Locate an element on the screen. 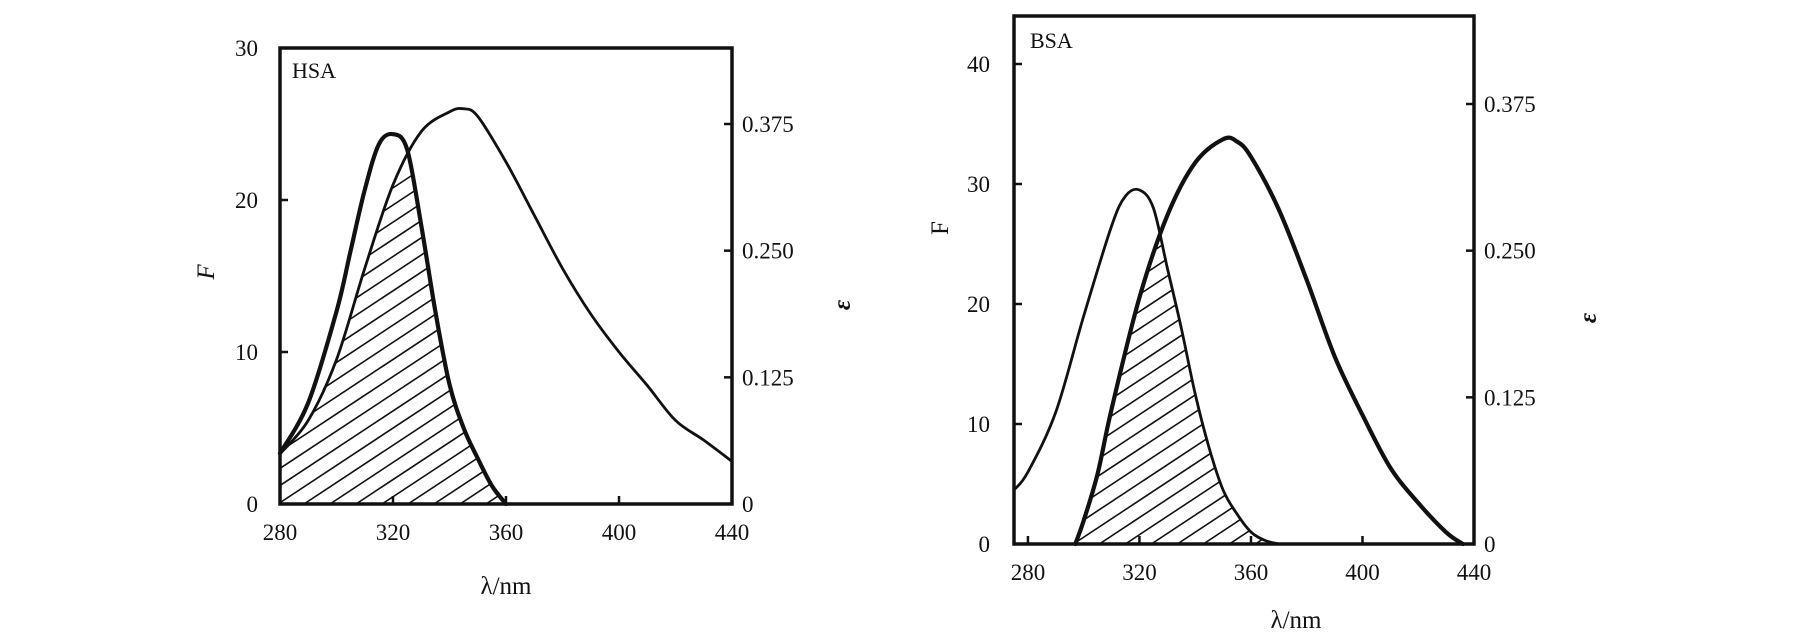 This screenshot has width=1805, height=638. panel-tag-bsa: BSA is located at coordinates (1051, 40).